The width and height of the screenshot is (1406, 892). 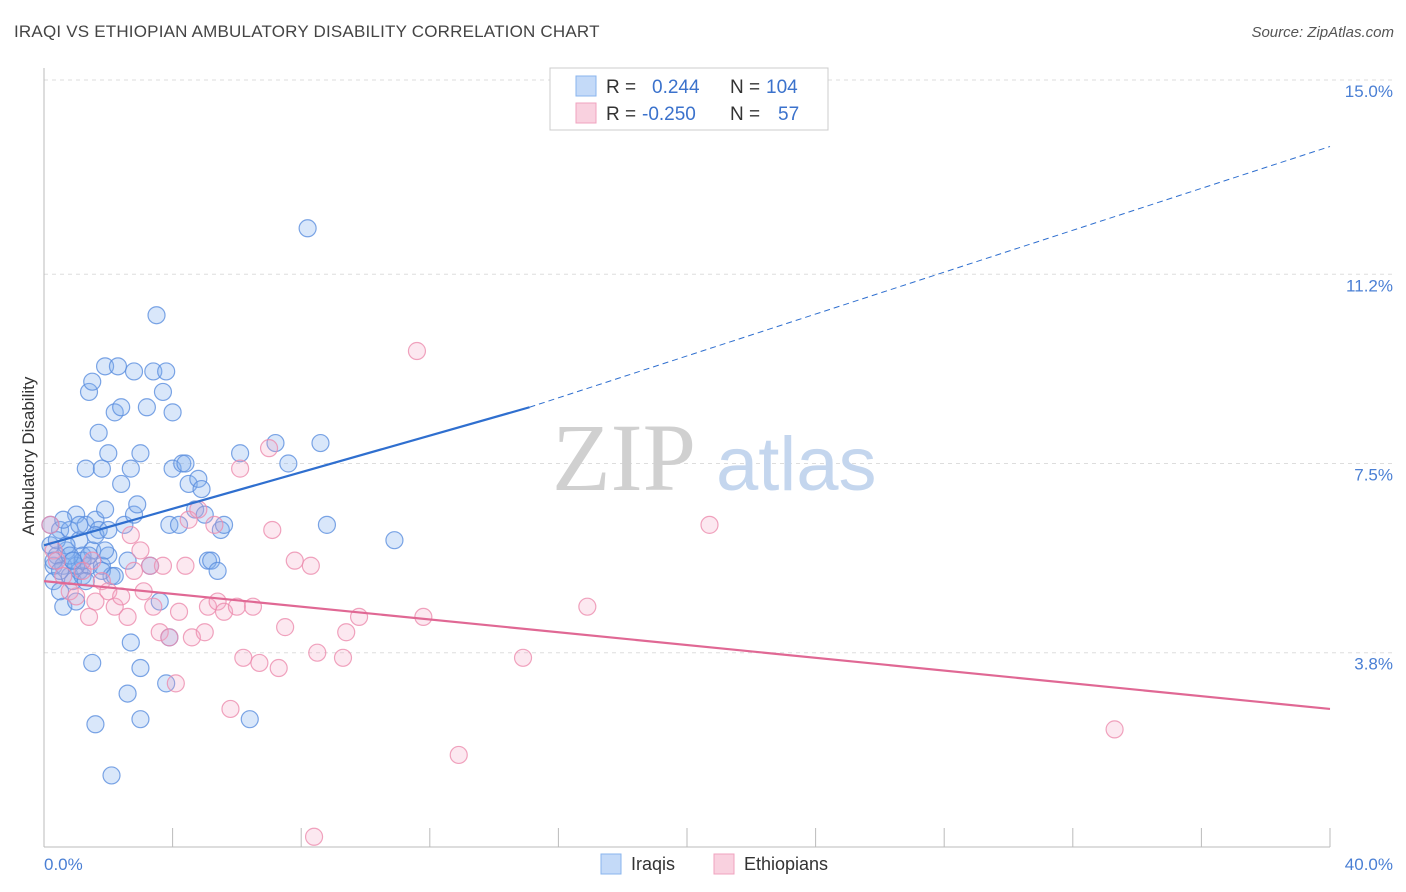 I want to click on stats-swatch-iraqi, so click(x=586, y=86).